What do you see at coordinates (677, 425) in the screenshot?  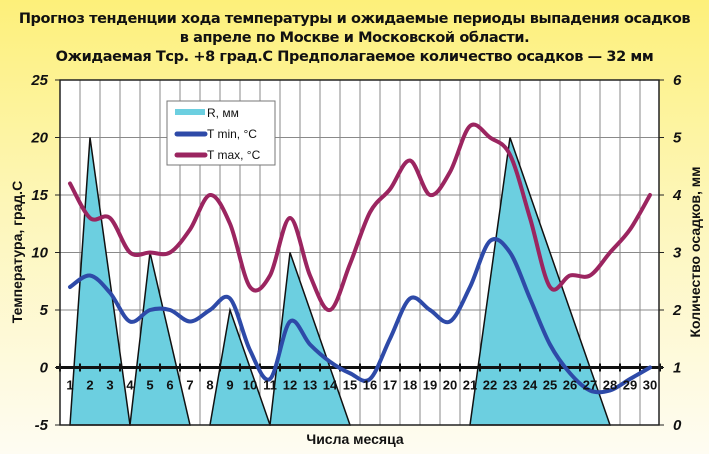 I see `right-tick-label: 0` at bounding box center [677, 425].